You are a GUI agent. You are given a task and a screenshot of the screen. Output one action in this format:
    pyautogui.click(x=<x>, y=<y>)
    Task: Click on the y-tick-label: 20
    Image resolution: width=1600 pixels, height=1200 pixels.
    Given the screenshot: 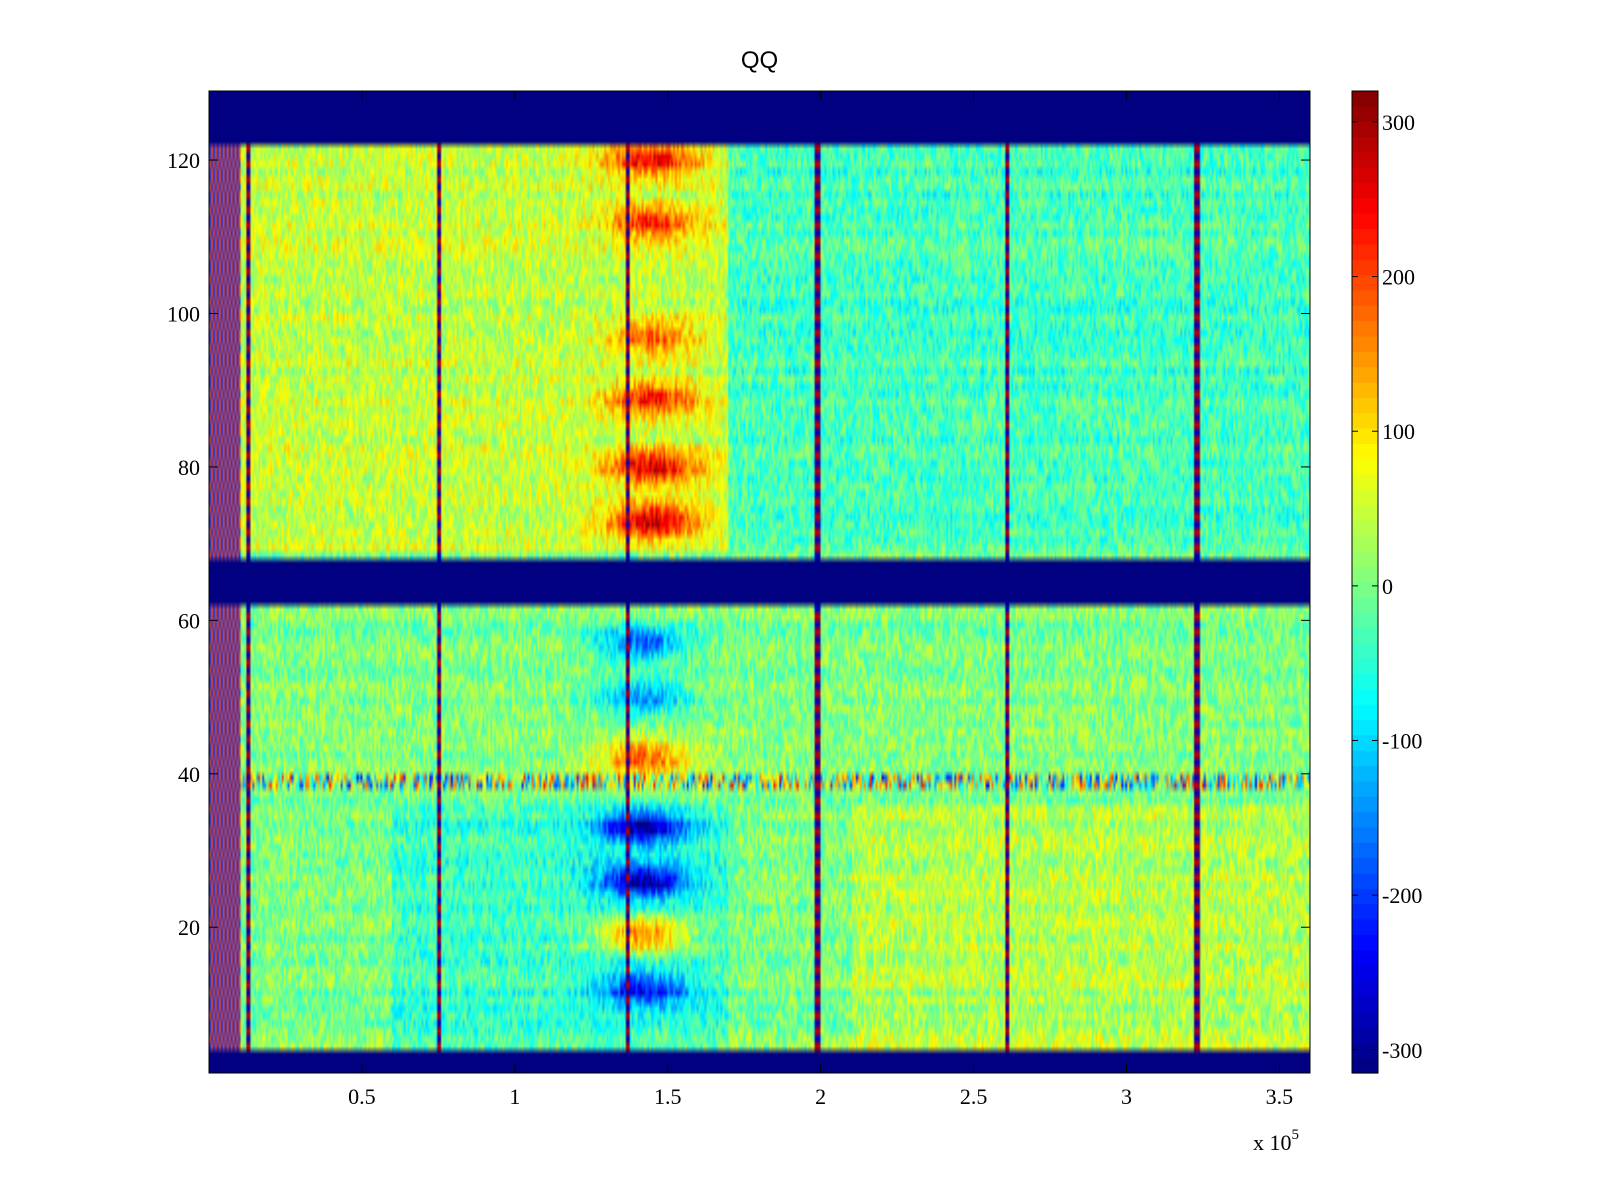 What is the action you would take?
    pyautogui.click(x=189, y=927)
    